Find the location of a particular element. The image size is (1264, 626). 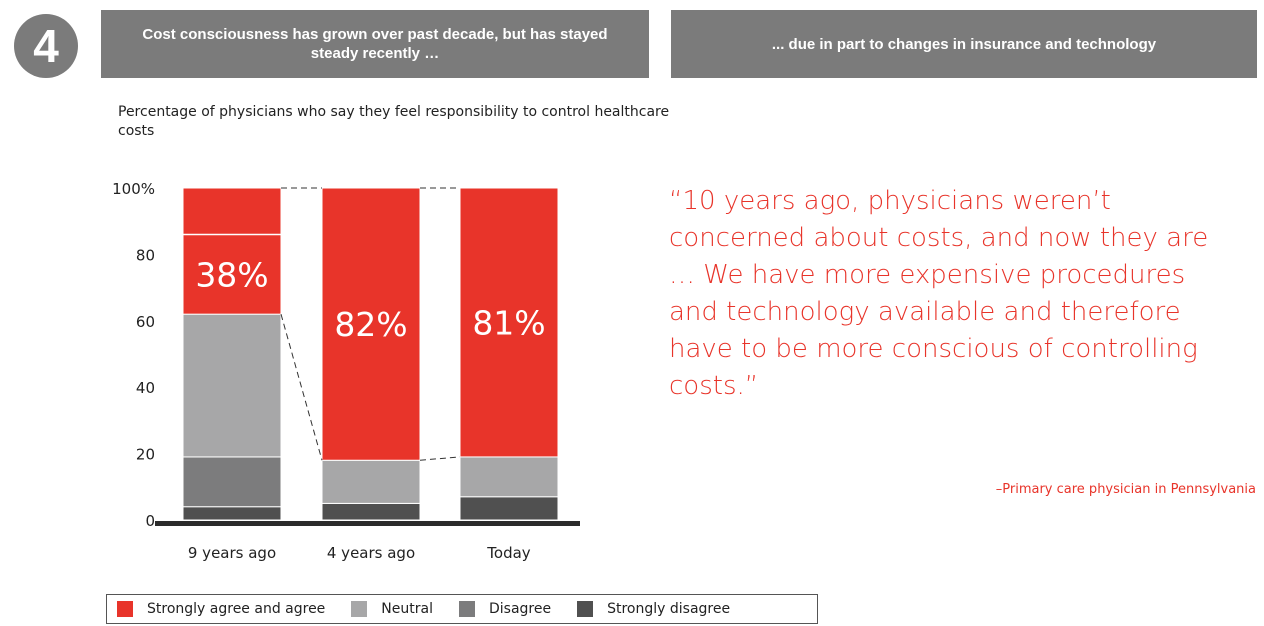

legend-label: Disagree is located at coordinates (520, 609).